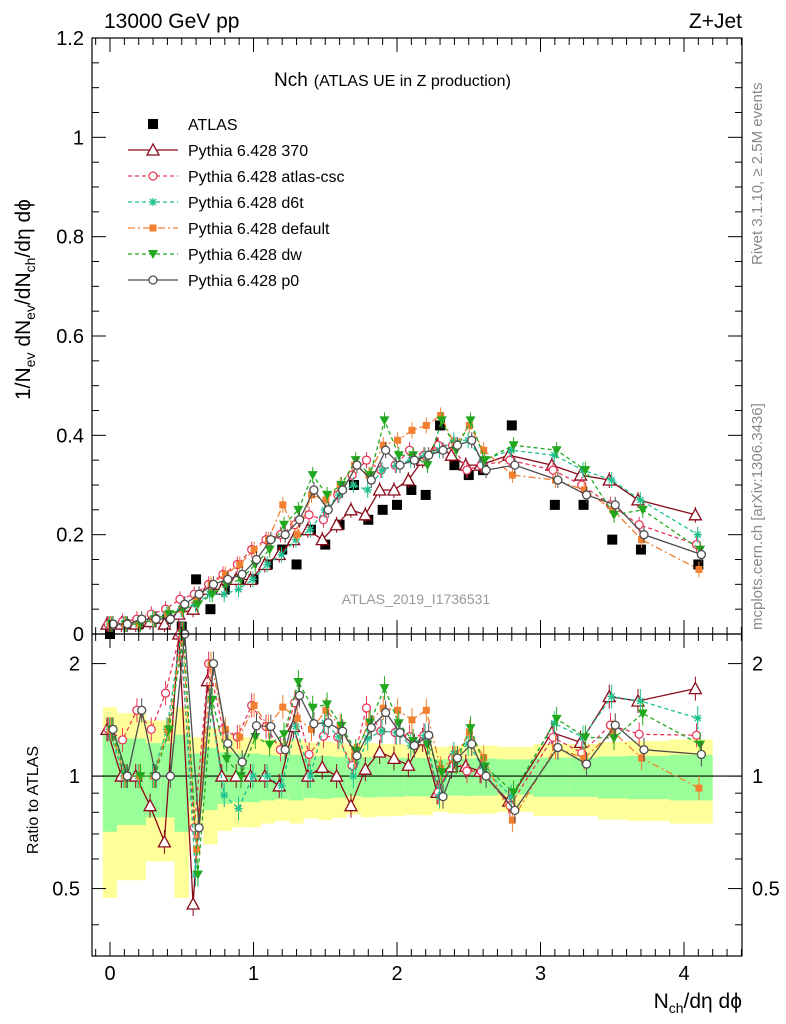  Describe the element at coordinates (757, 777) in the screenshot. I see `ratio-y-tick-label-right: 1` at that location.